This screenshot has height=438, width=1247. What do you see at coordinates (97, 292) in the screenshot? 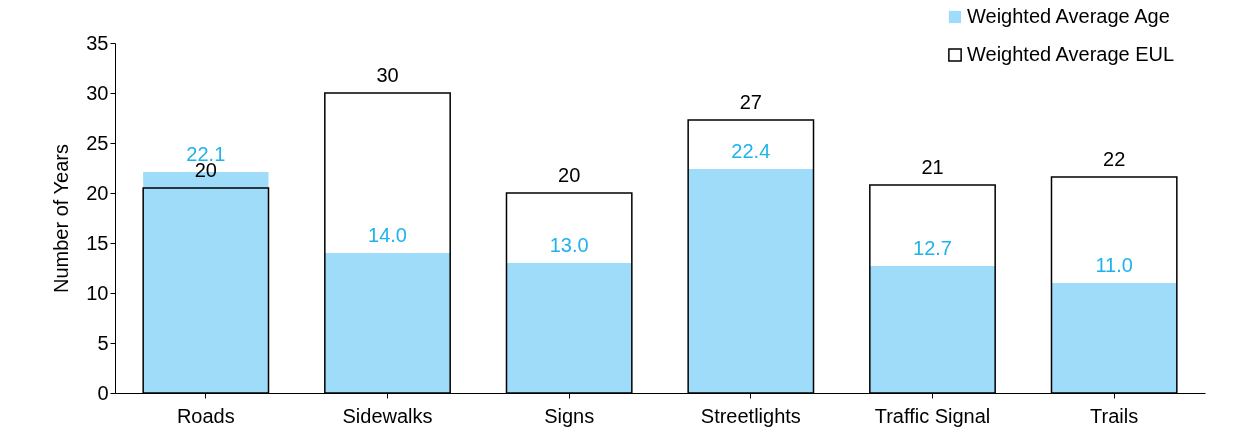
I see `y-tick-label: 10` at bounding box center [97, 292].